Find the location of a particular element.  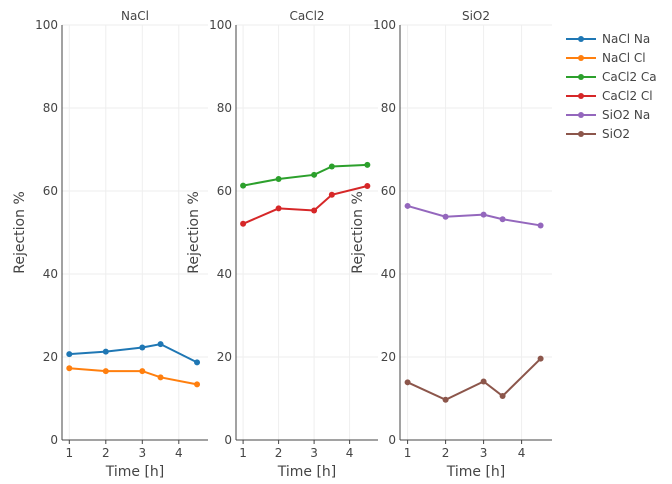

legend-label: CaCl2 Cl is located at coordinates (627, 96).